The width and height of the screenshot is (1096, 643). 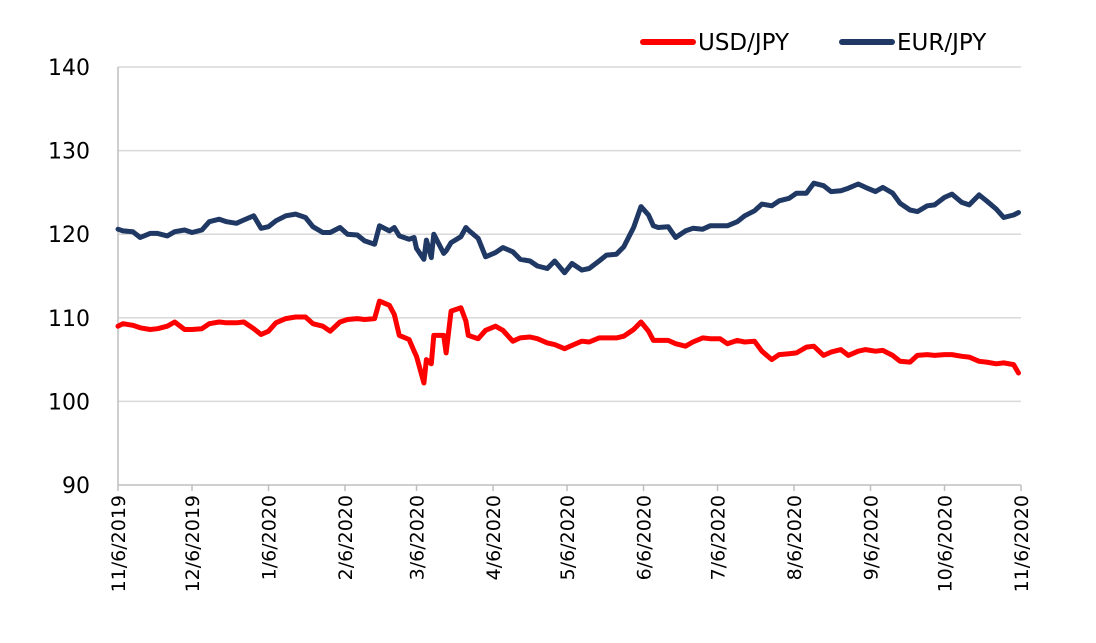 What do you see at coordinates (69, 68) in the screenshot?
I see `y-tick-label: 140` at bounding box center [69, 68].